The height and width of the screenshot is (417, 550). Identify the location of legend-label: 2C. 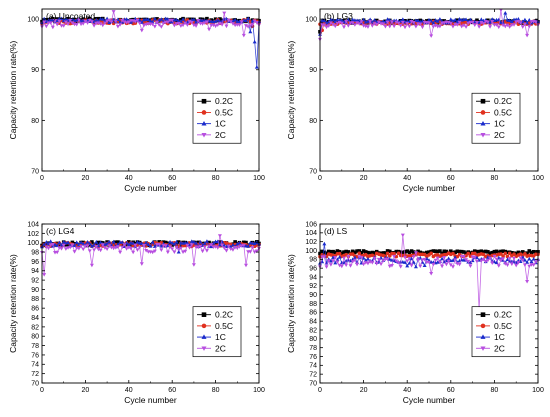
(220, 135).